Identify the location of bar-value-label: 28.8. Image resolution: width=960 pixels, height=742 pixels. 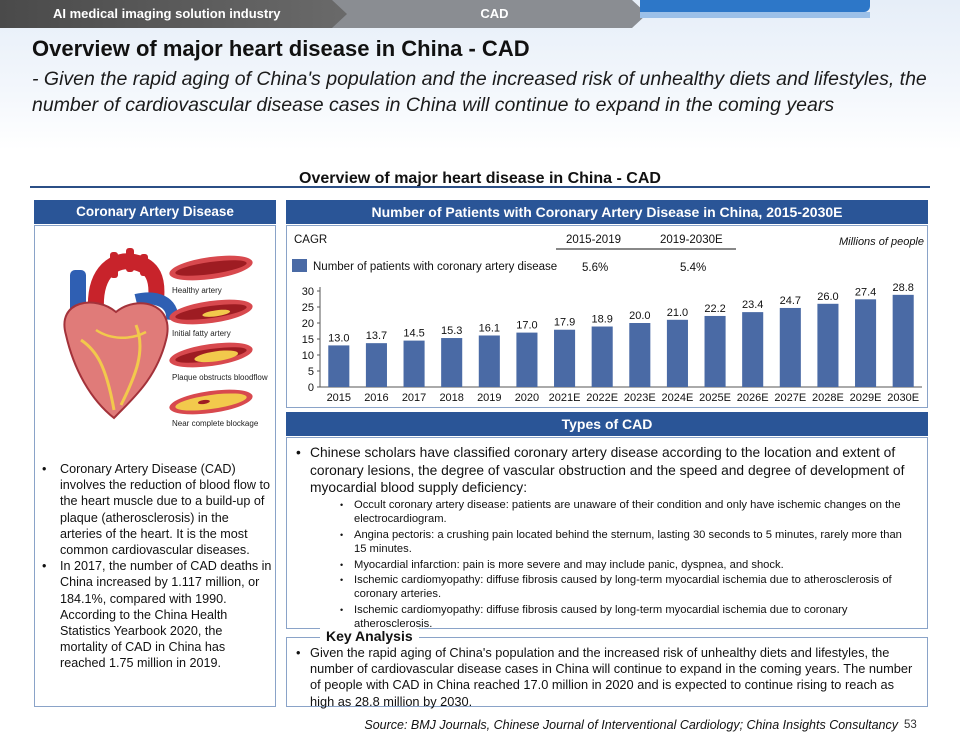
(902, 288).